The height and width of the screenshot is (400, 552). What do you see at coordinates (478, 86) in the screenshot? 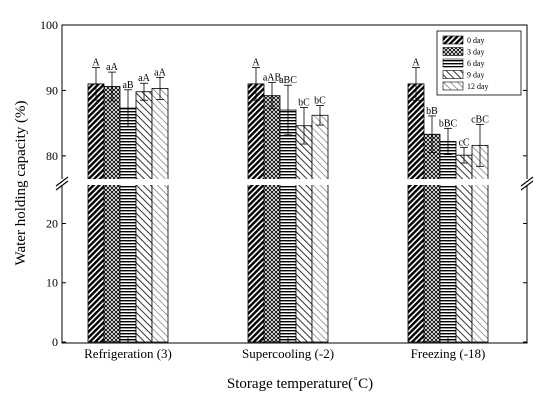
I see `legend-label: 12 day` at bounding box center [478, 86].